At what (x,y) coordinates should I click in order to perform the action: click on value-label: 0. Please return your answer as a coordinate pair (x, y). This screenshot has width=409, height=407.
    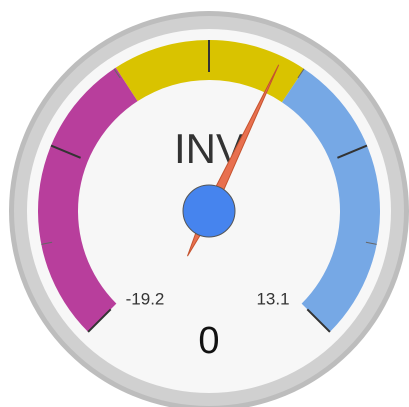
    Looking at the image, I should click on (208, 341).